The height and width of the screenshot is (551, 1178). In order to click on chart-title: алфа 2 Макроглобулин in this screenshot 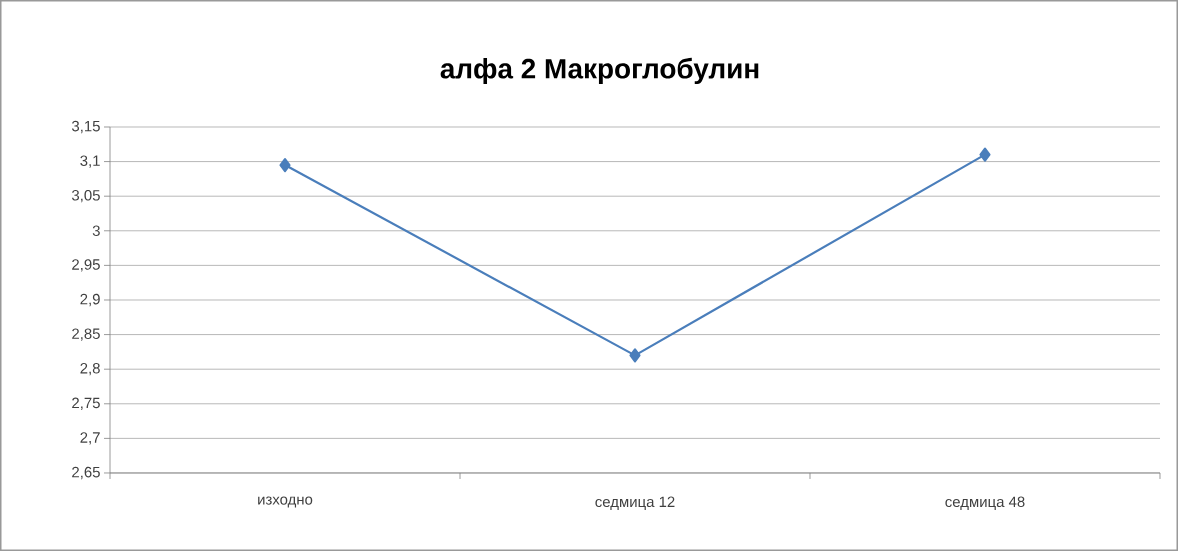, I will do `click(599, 71)`.